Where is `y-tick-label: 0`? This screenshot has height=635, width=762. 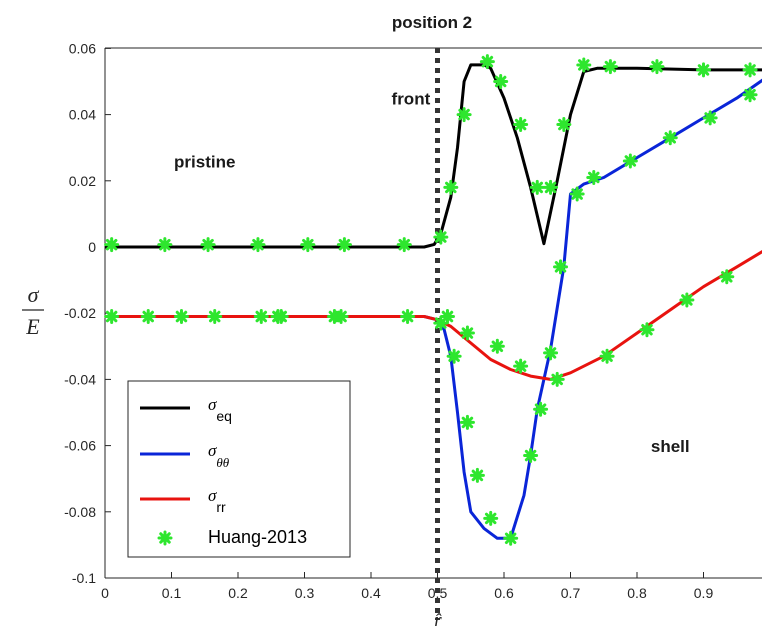 y-tick-label: 0 is located at coordinates (92, 247).